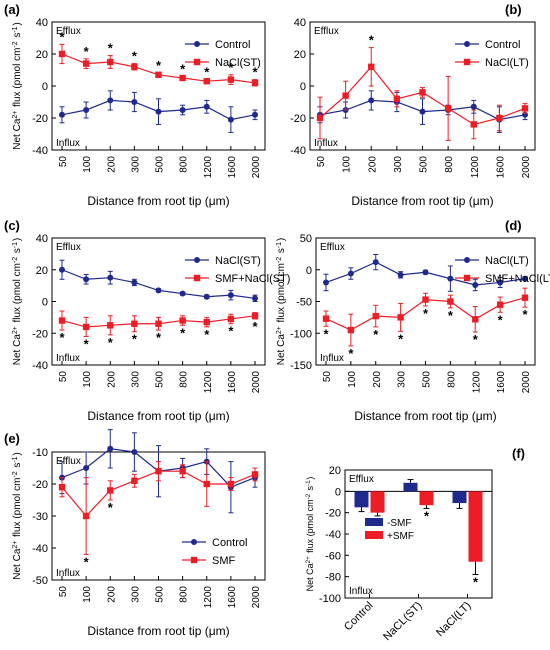  What do you see at coordinates (330, 599) in the screenshot?
I see `y-tick-label: -100` at bounding box center [330, 599].